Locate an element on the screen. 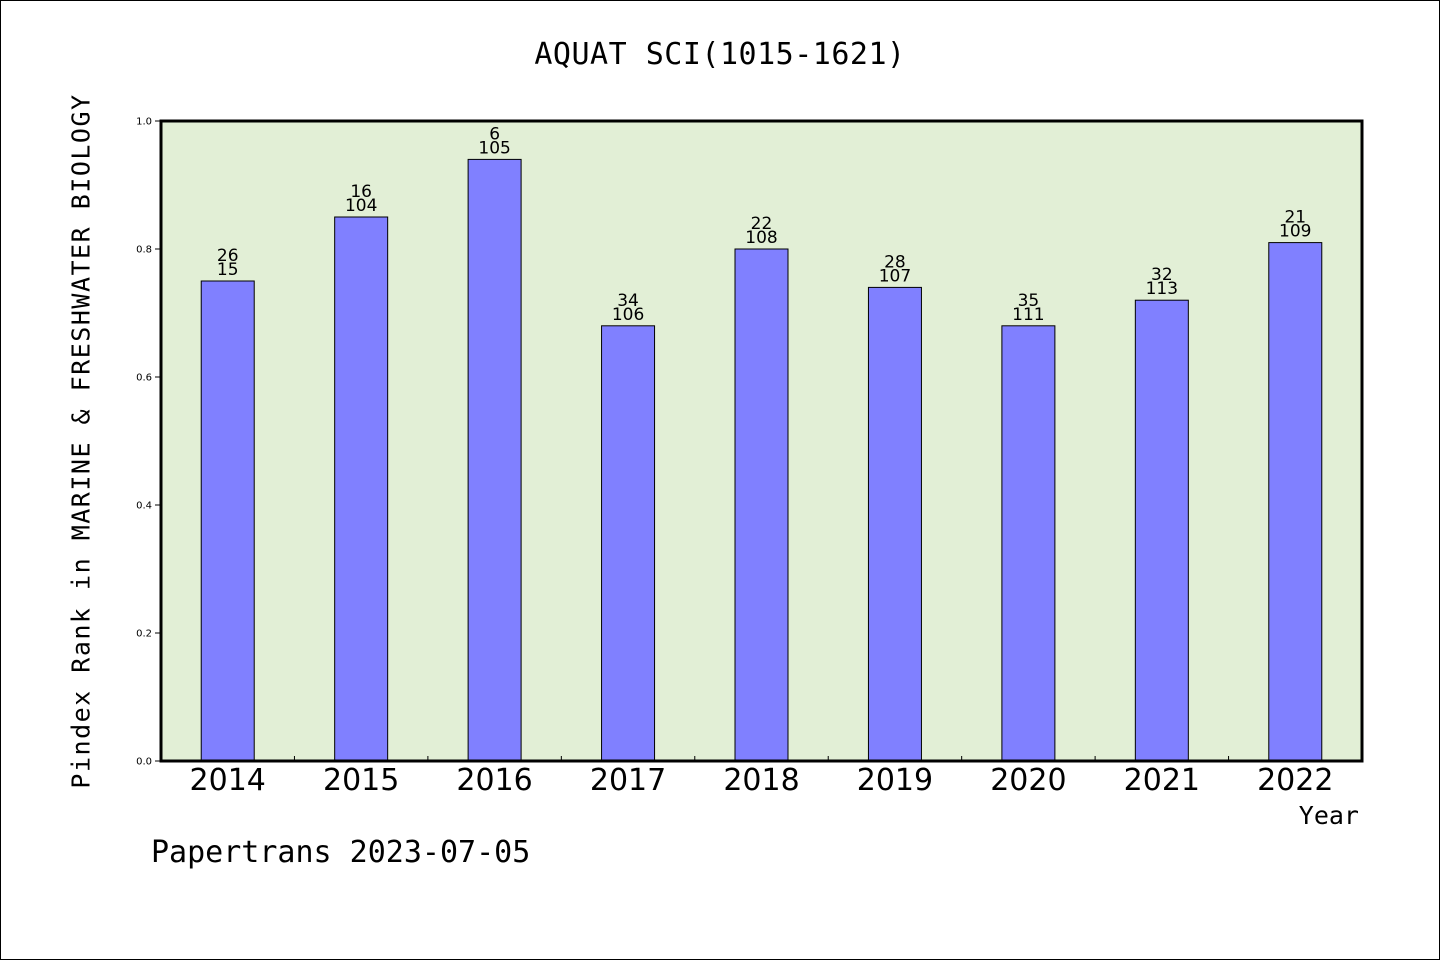  y-tick-label: 0.8 is located at coordinates (144, 250).